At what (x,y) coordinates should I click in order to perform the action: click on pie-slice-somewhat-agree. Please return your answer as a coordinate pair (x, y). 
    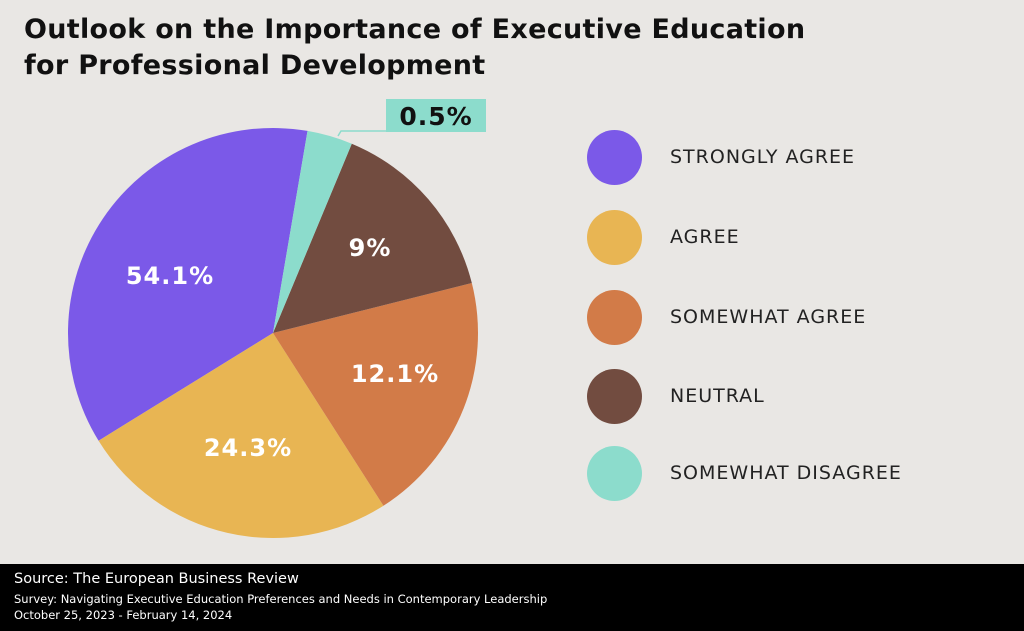
    Looking at the image, I should click on (375, 394).